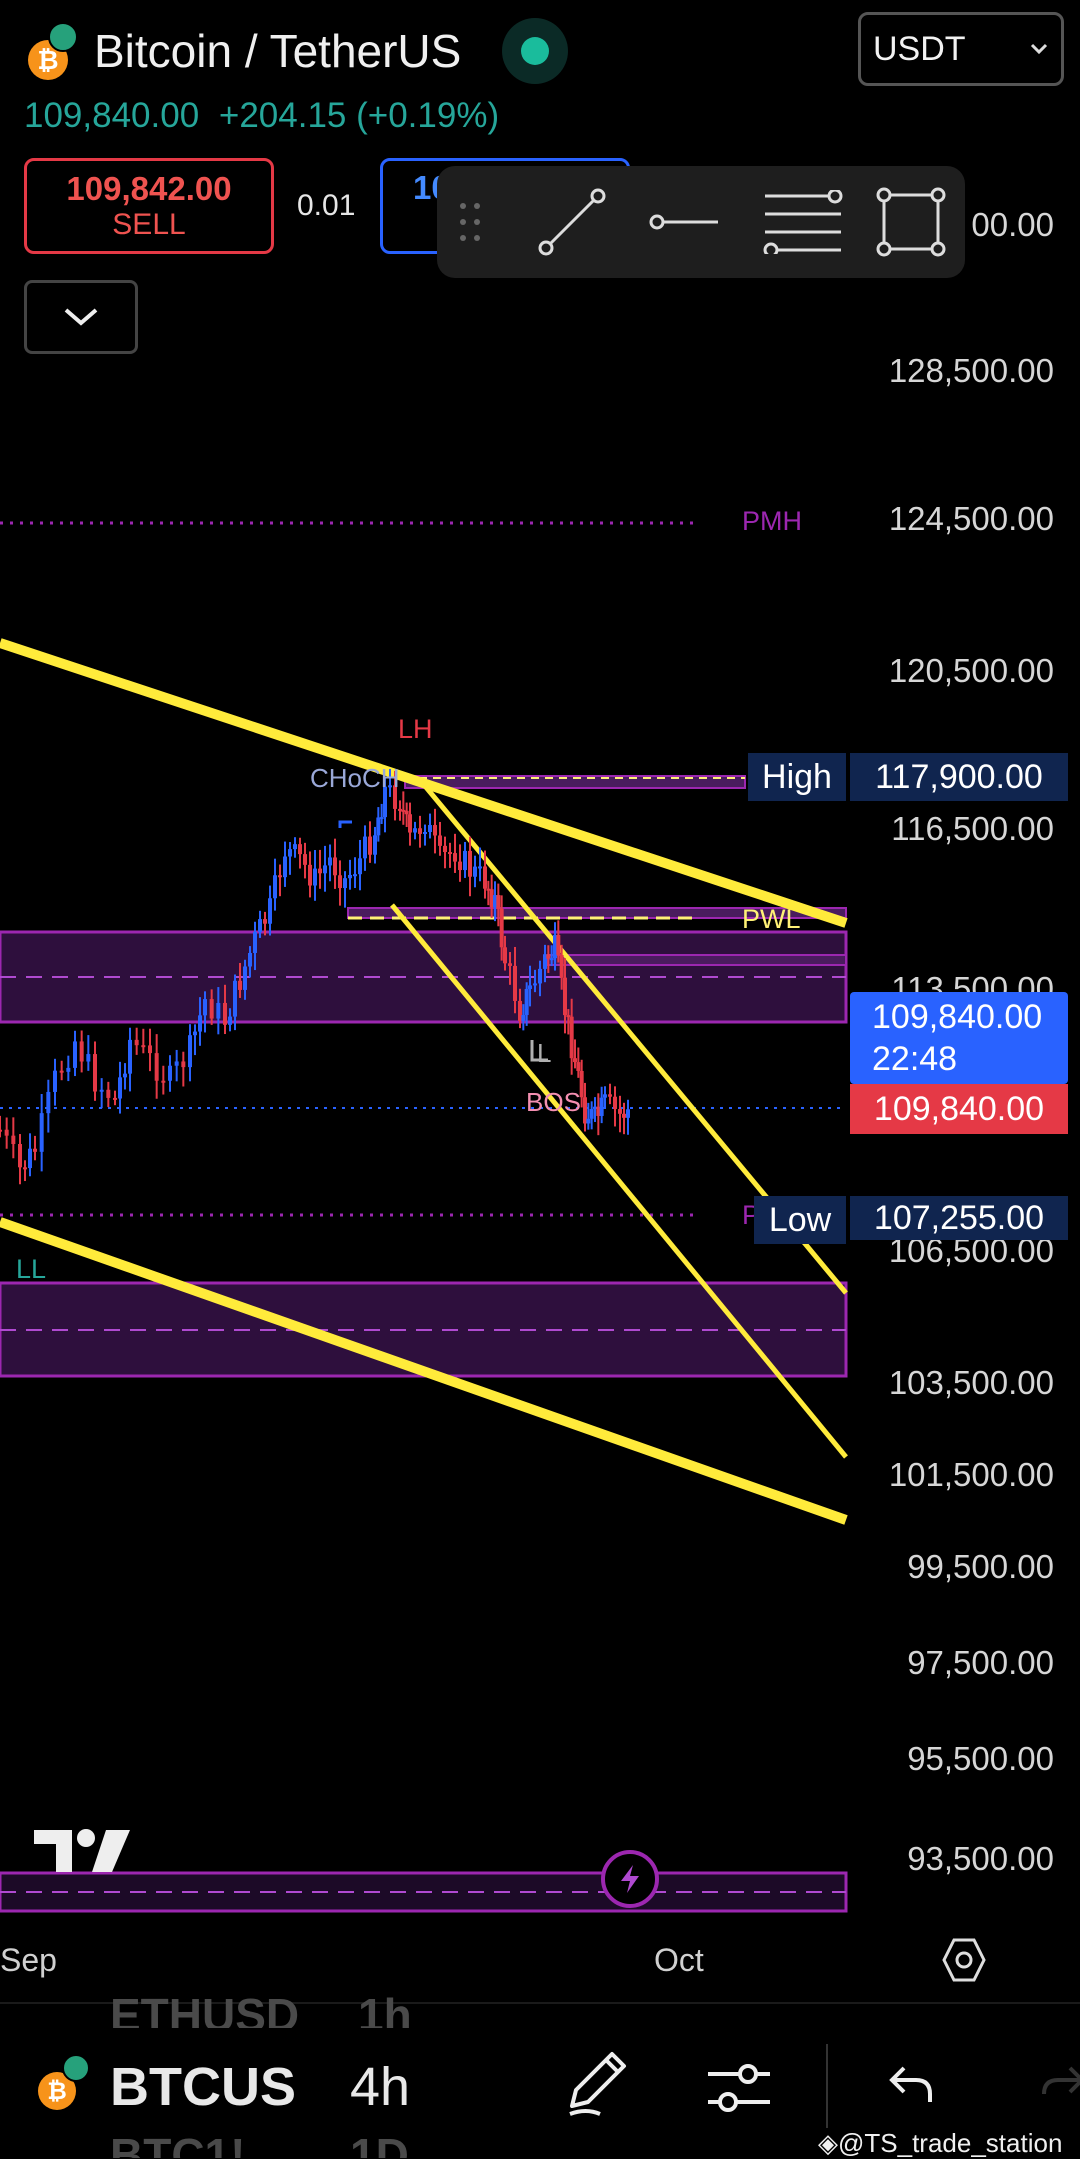 The image size is (1080, 2159). Describe the element at coordinates (535, 51) in the screenshot. I see `market-status-indicator` at that location.